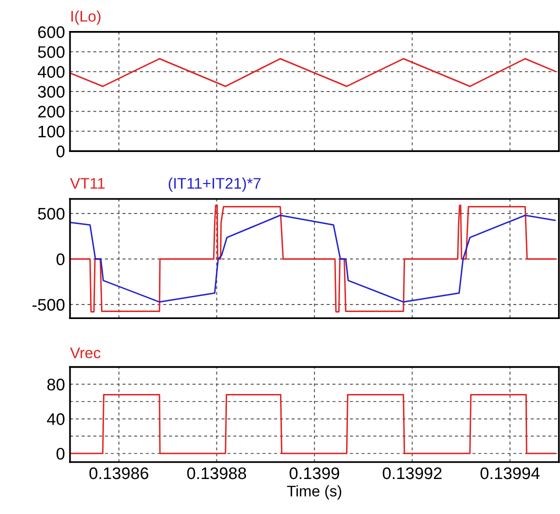 Image resolution: width=560 pixels, height=514 pixels. What do you see at coordinates (85, 353) in the screenshot?
I see `text: Vrec` at bounding box center [85, 353].